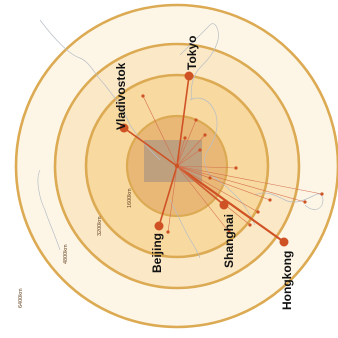 This screenshot has height=338, width=338. I want to click on route-vladivostok, so click(150, 147).